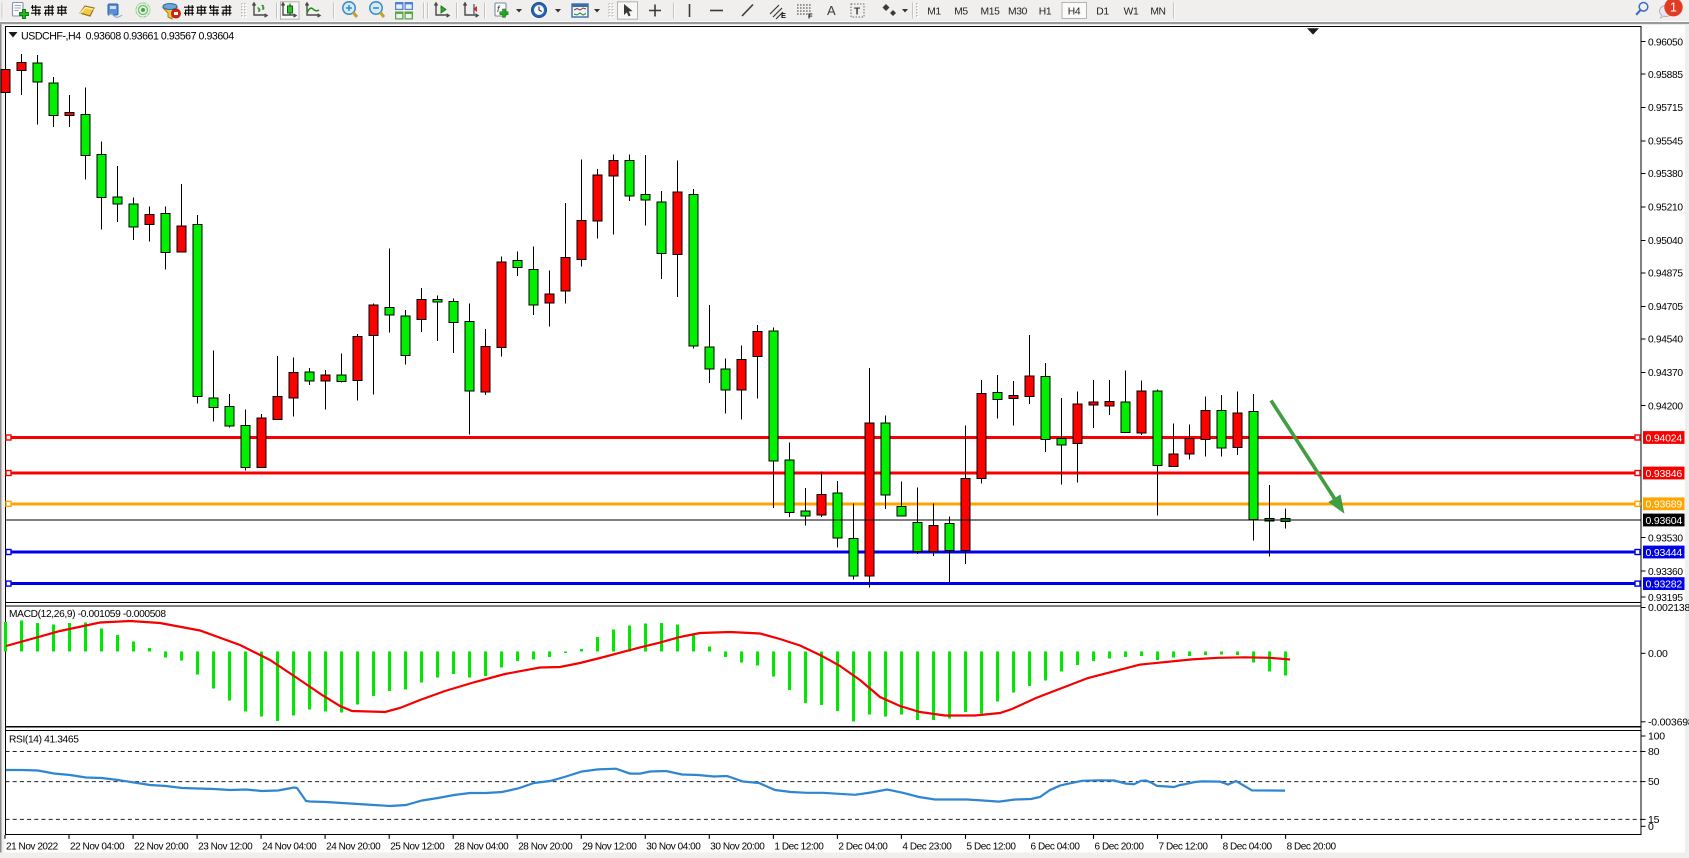  I want to click on svg-text: T, so click(857, 12).